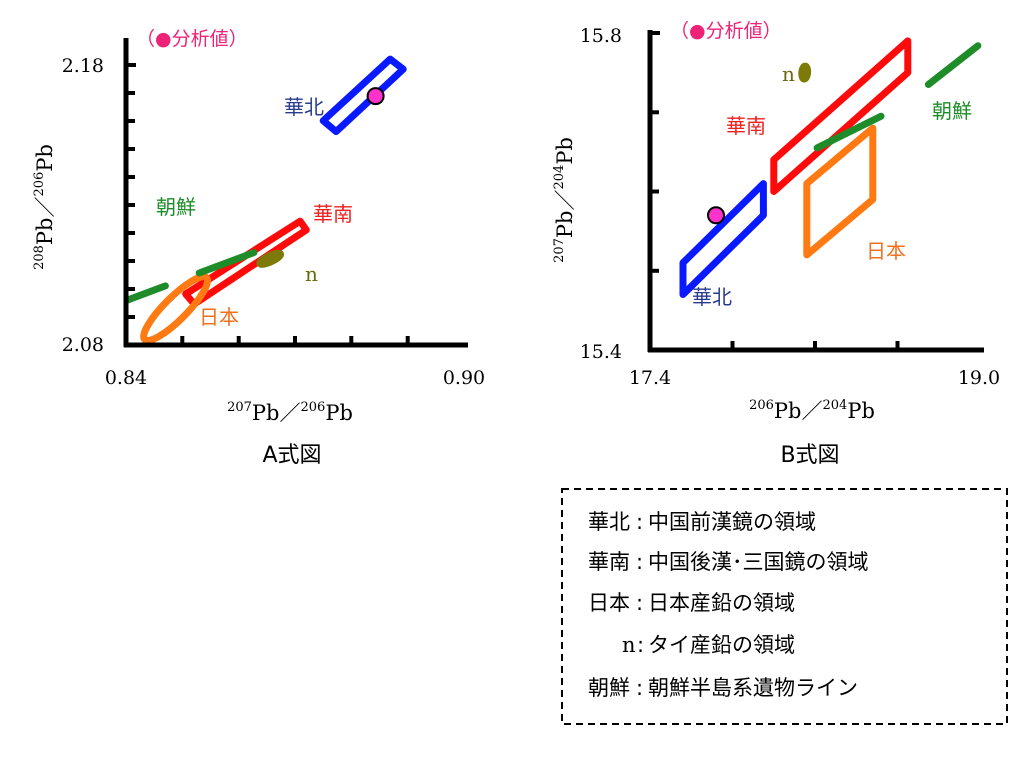 The image size is (1024, 757). I want to click on chart-b-regions, so click(795, 167).